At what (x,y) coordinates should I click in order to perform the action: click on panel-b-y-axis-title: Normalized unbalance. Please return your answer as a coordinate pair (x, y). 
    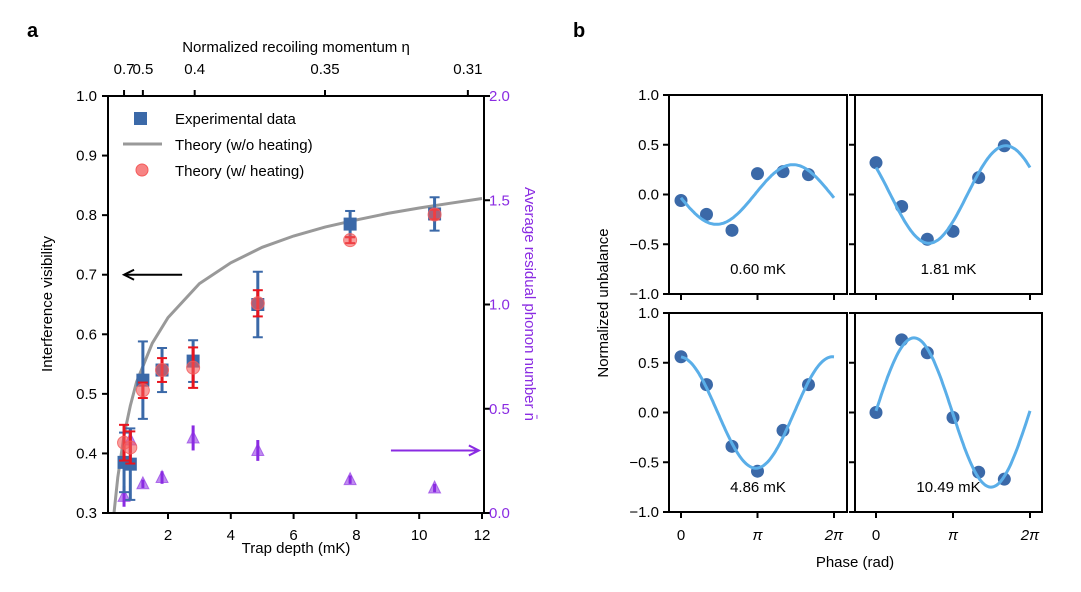
    Looking at the image, I should click on (603, 302).